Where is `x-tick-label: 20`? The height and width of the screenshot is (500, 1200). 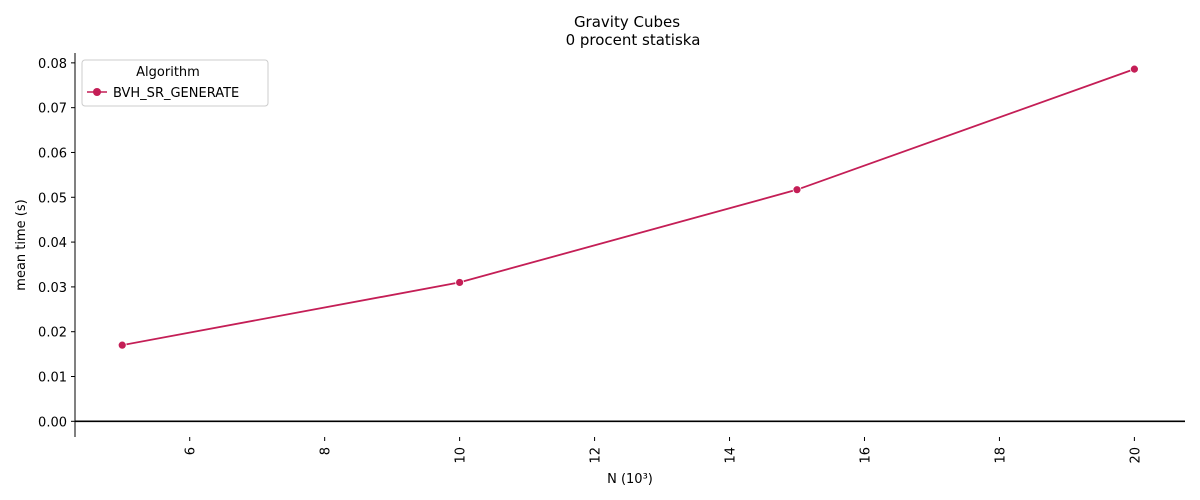 x-tick-label: 20 is located at coordinates (1135, 455).